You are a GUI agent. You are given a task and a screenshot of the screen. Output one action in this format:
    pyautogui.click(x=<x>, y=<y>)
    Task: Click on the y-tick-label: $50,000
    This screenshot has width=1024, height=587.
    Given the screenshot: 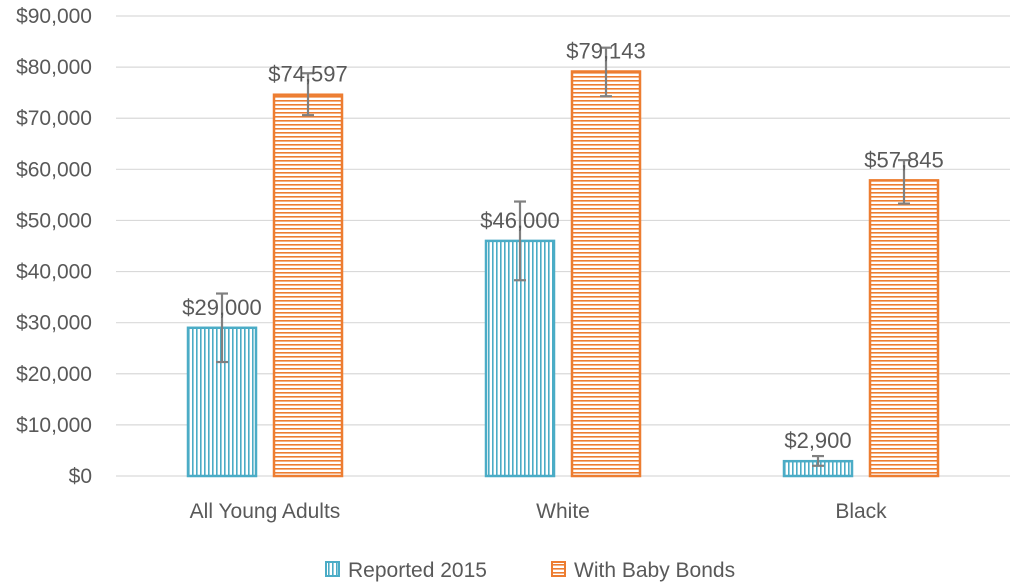 What is the action you would take?
    pyautogui.click(x=54, y=220)
    